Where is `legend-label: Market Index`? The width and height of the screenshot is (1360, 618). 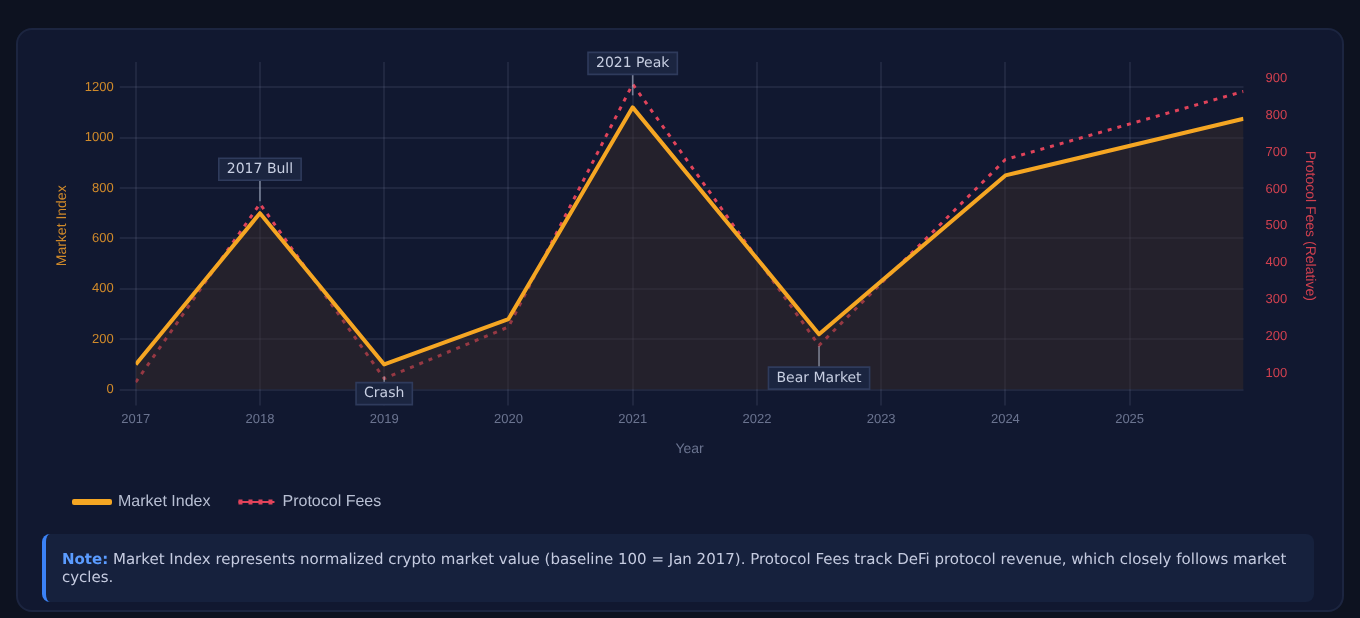 legend-label: Market Index is located at coordinates (164, 501).